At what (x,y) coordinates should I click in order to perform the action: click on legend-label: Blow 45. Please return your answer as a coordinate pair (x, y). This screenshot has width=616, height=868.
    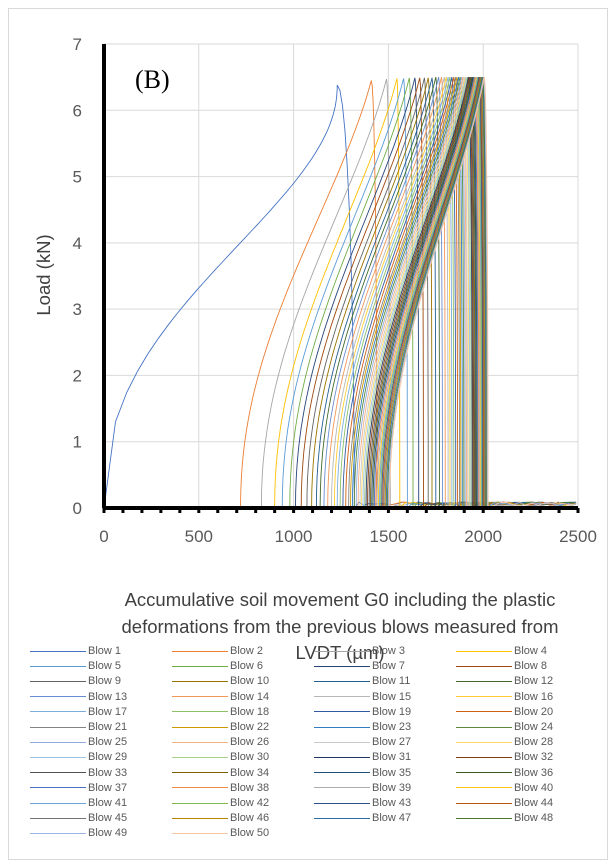
    Looking at the image, I should click on (108, 818).